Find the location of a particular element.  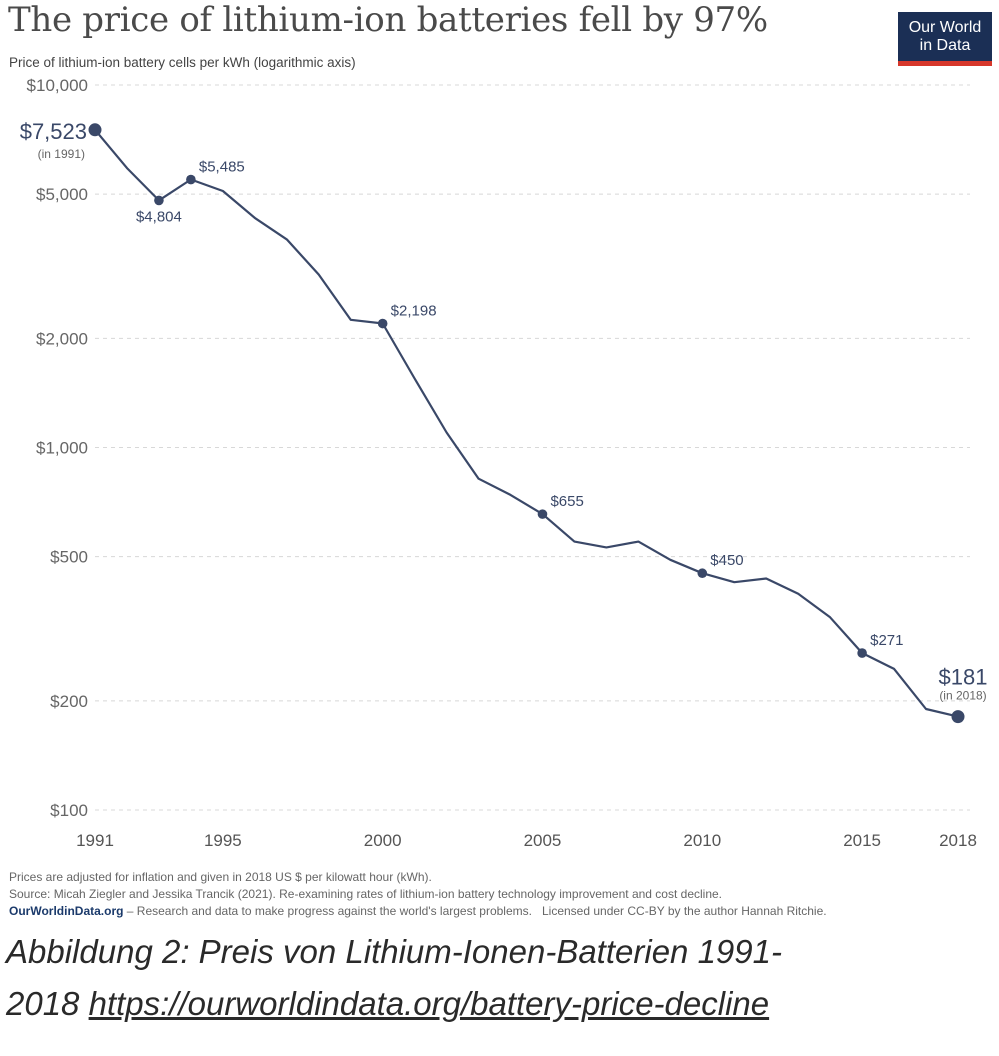

data-point-2000 is located at coordinates (382, 323).